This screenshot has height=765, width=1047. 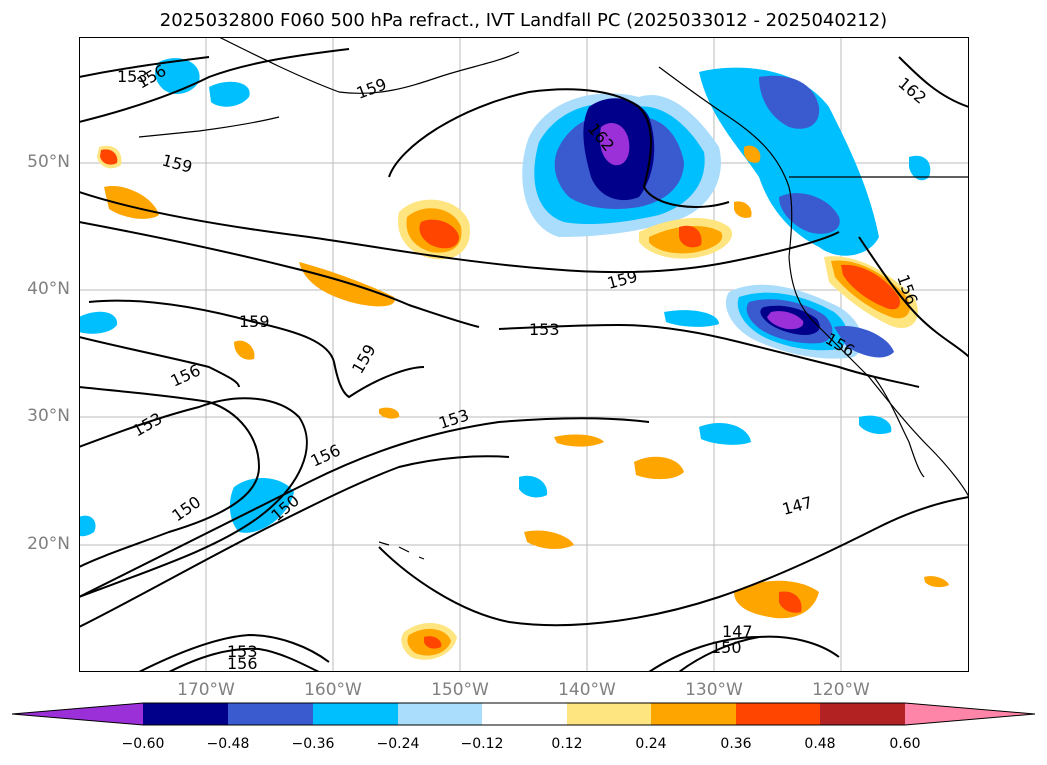 What do you see at coordinates (401, 550) in the screenshot?
I see `hawaii` at bounding box center [401, 550].